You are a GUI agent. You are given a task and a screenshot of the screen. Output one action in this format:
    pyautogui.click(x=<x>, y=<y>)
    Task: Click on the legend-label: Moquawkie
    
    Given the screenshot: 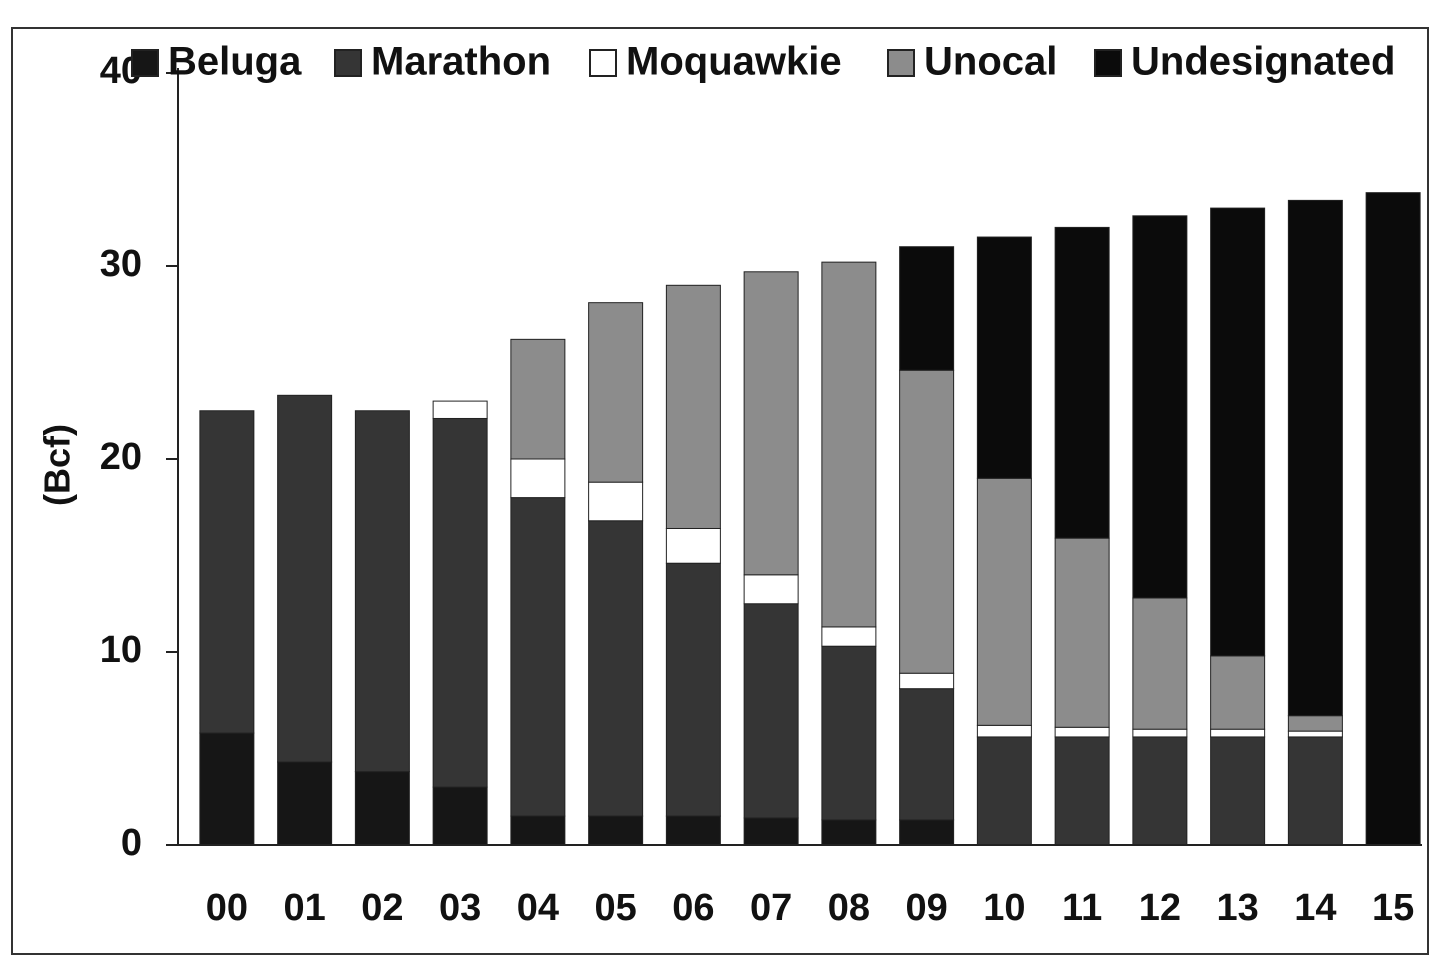 What is the action you would take?
    pyautogui.click(x=734, y=62)
    